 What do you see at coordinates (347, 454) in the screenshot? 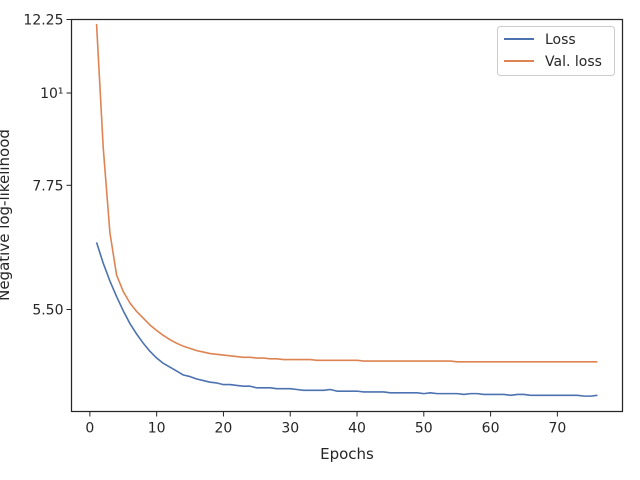
I see `x-axis-label: Epochs` at bounding box center [347, 454].